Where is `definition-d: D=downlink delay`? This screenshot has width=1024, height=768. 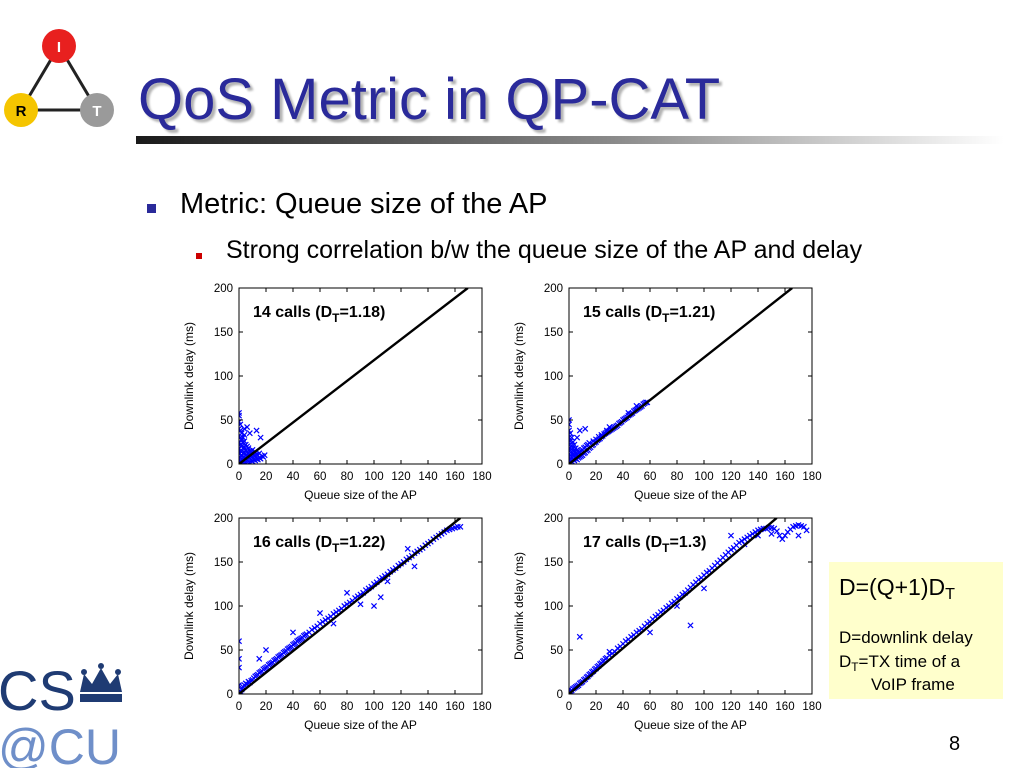 definition-d: D=downlink delay is located at coordinates (906, 637).